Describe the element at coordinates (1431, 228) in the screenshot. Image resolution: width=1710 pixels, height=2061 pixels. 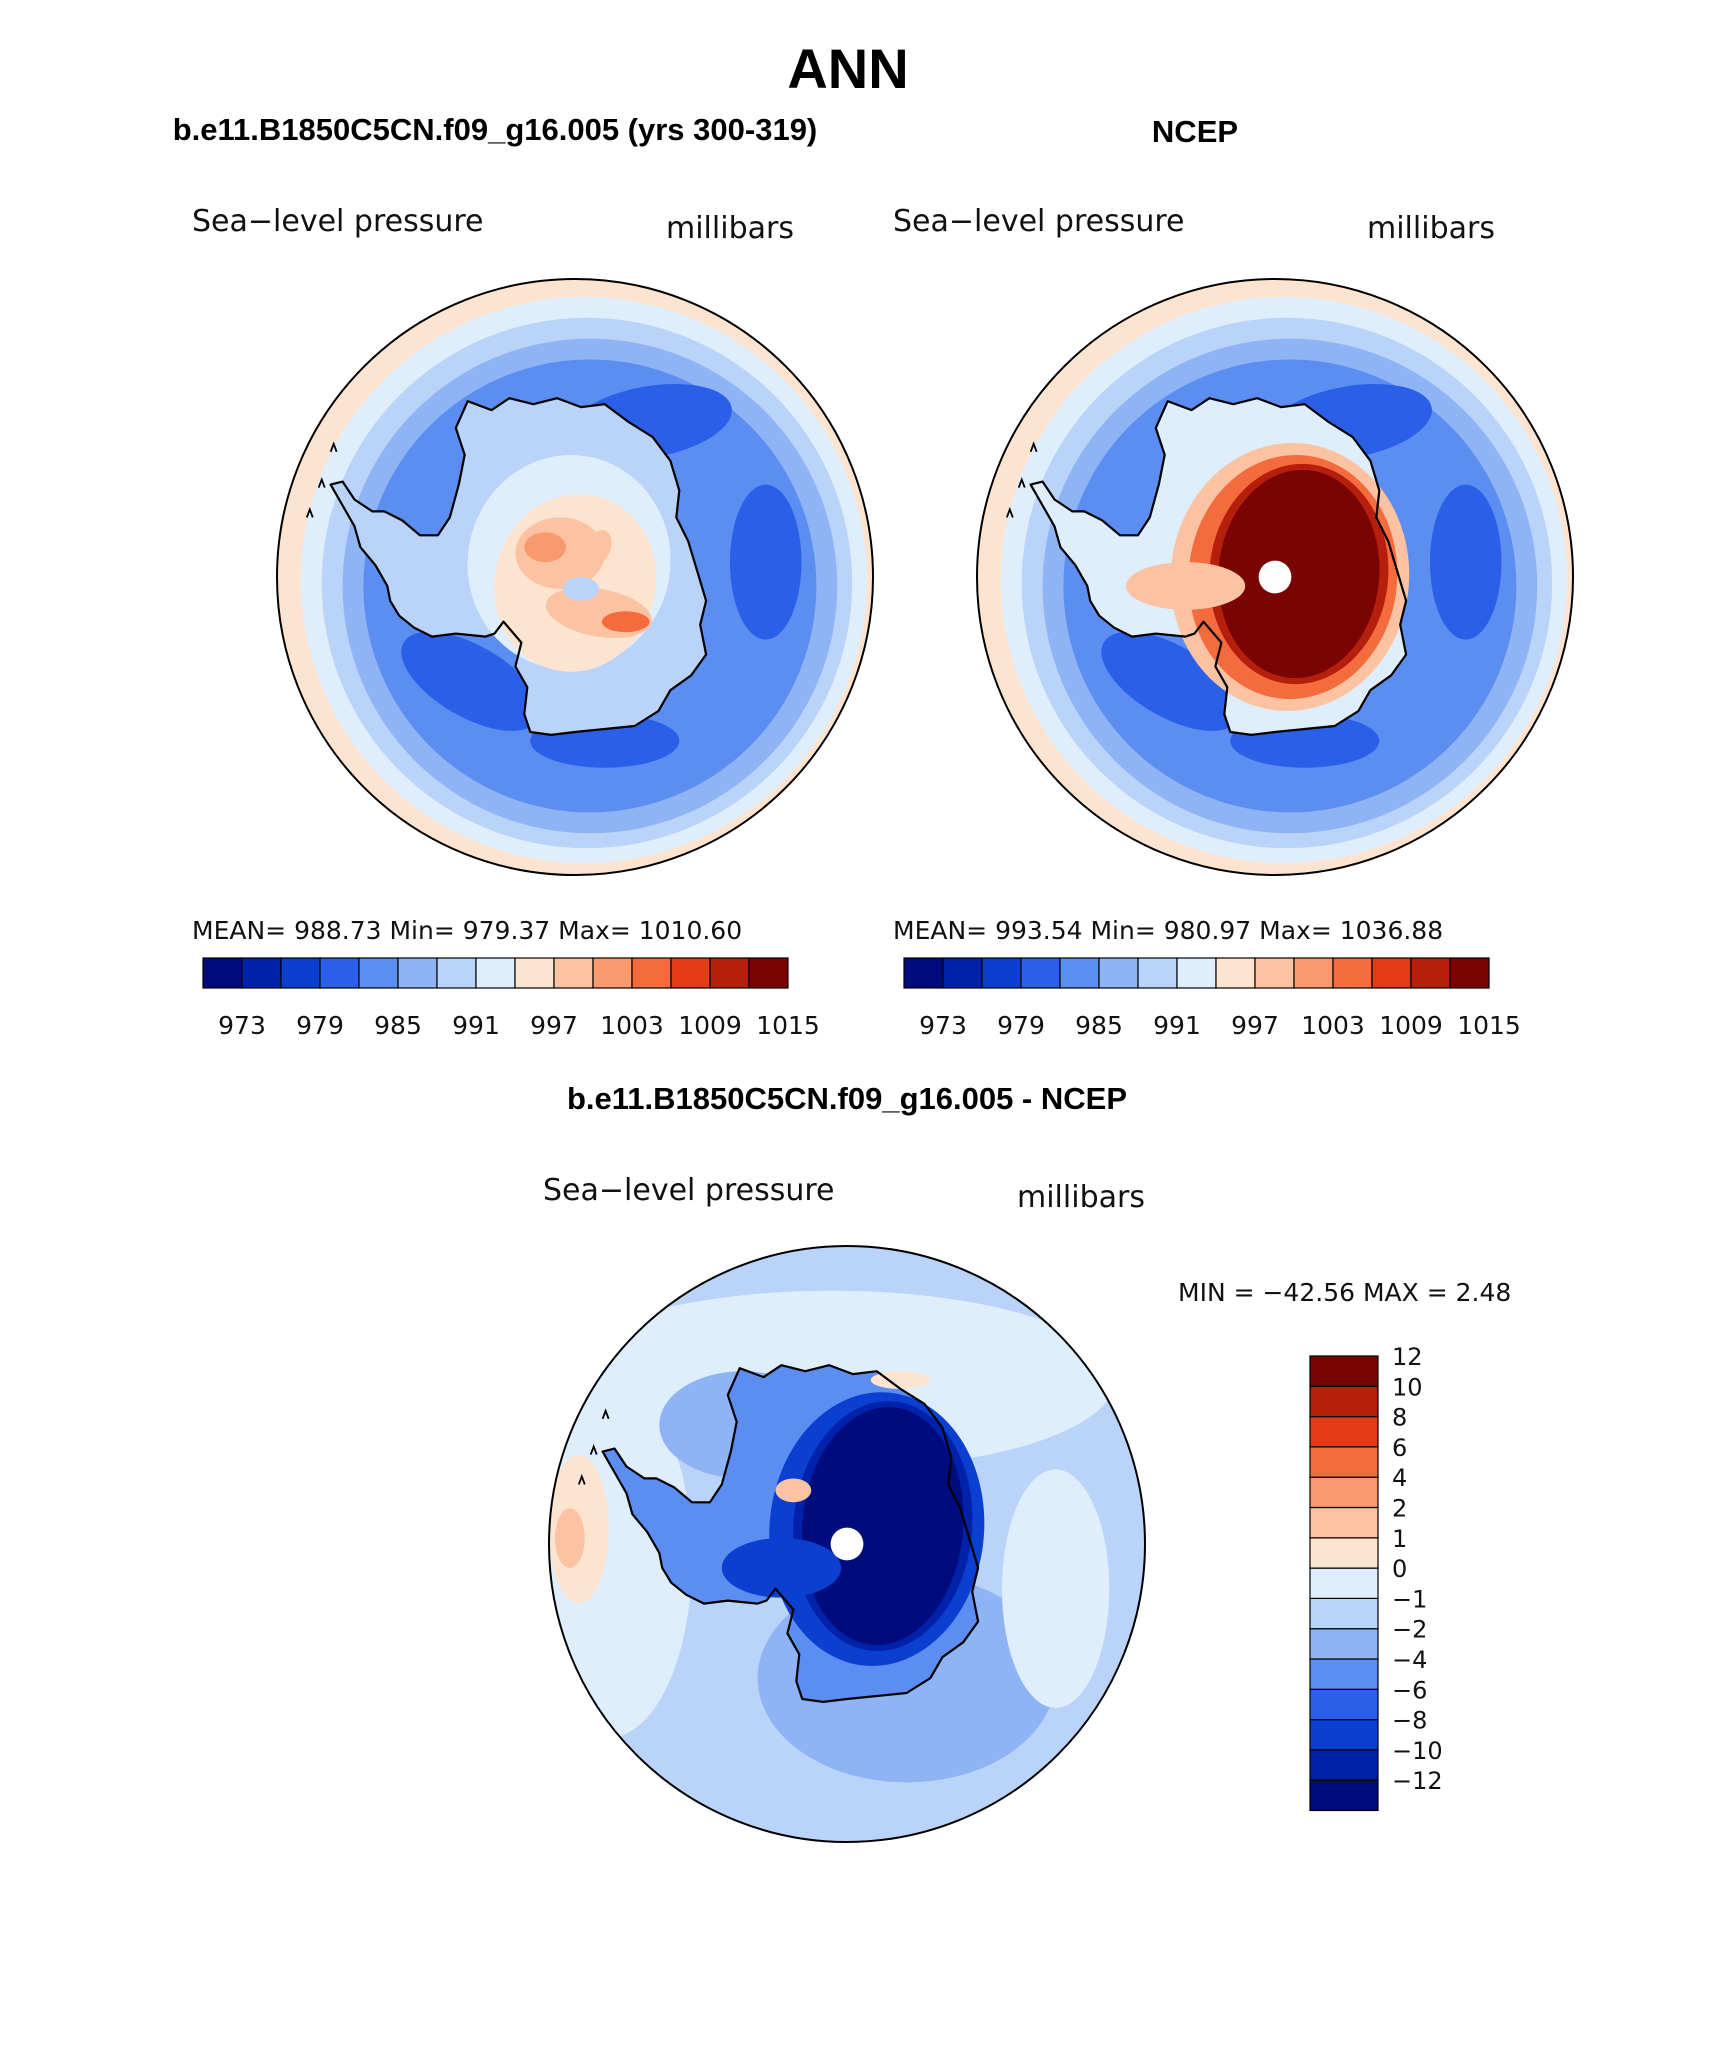
I see `panel-obs-units: millibars` at that location.